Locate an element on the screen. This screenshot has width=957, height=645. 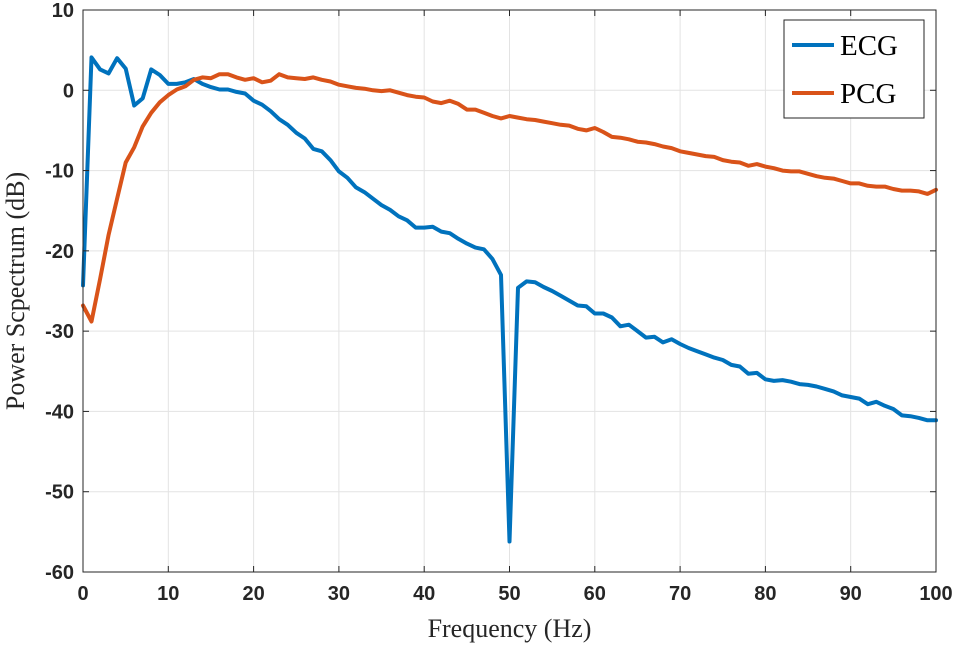
x-tick-label: 10 is located at coordinates (168, 594).